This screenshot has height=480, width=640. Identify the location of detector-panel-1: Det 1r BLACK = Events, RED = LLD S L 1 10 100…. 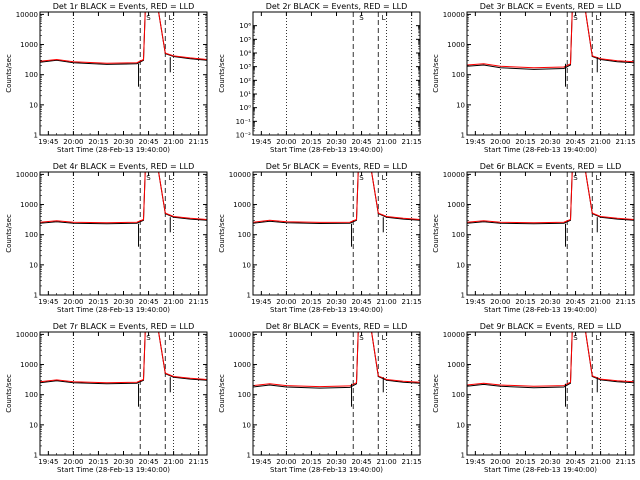
(106, 80).